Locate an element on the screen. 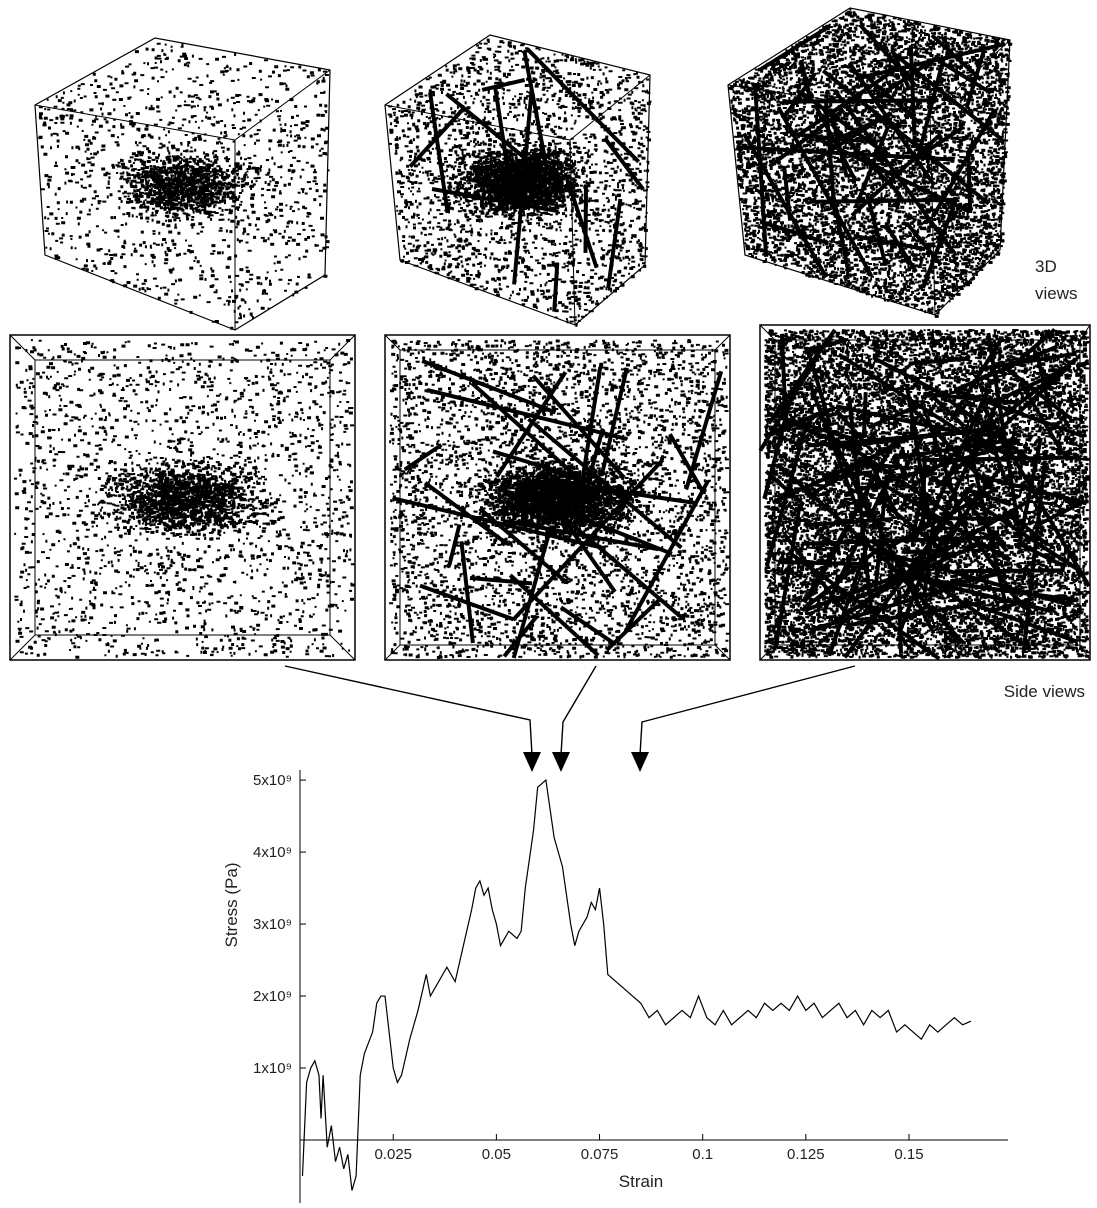 The image size is (1097, 1208). y-tick-label: 5x10⁹ is located at coordinates (272, 780).